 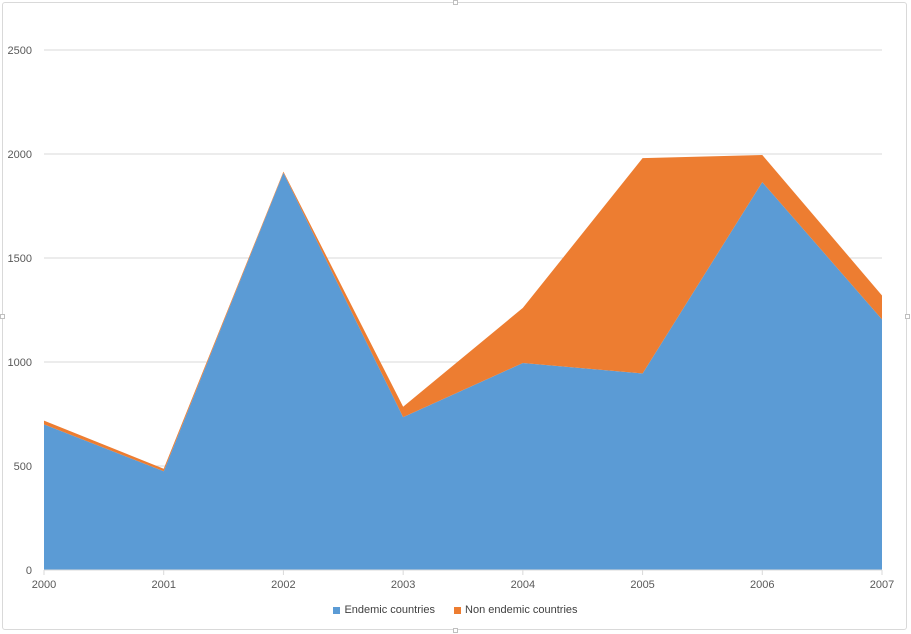 What do you see at coordinates (20, 259) in the screenshot?
I see `y-tick-label: 1500` at bounding box center [20, 259].